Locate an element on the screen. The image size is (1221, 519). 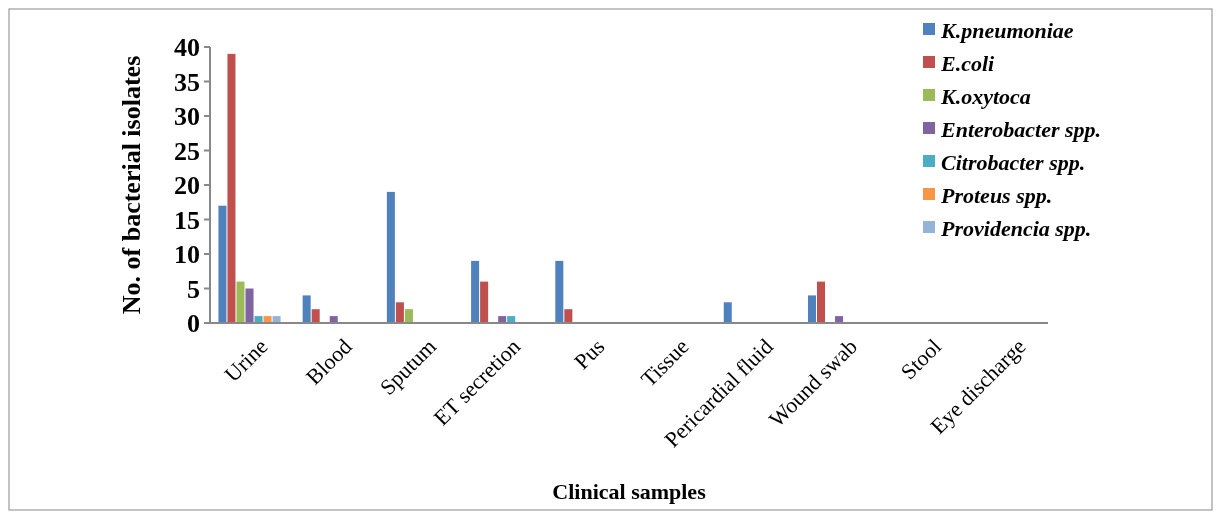
legend-label: Enterobacter spp. is located at coordinates (1021, 129).